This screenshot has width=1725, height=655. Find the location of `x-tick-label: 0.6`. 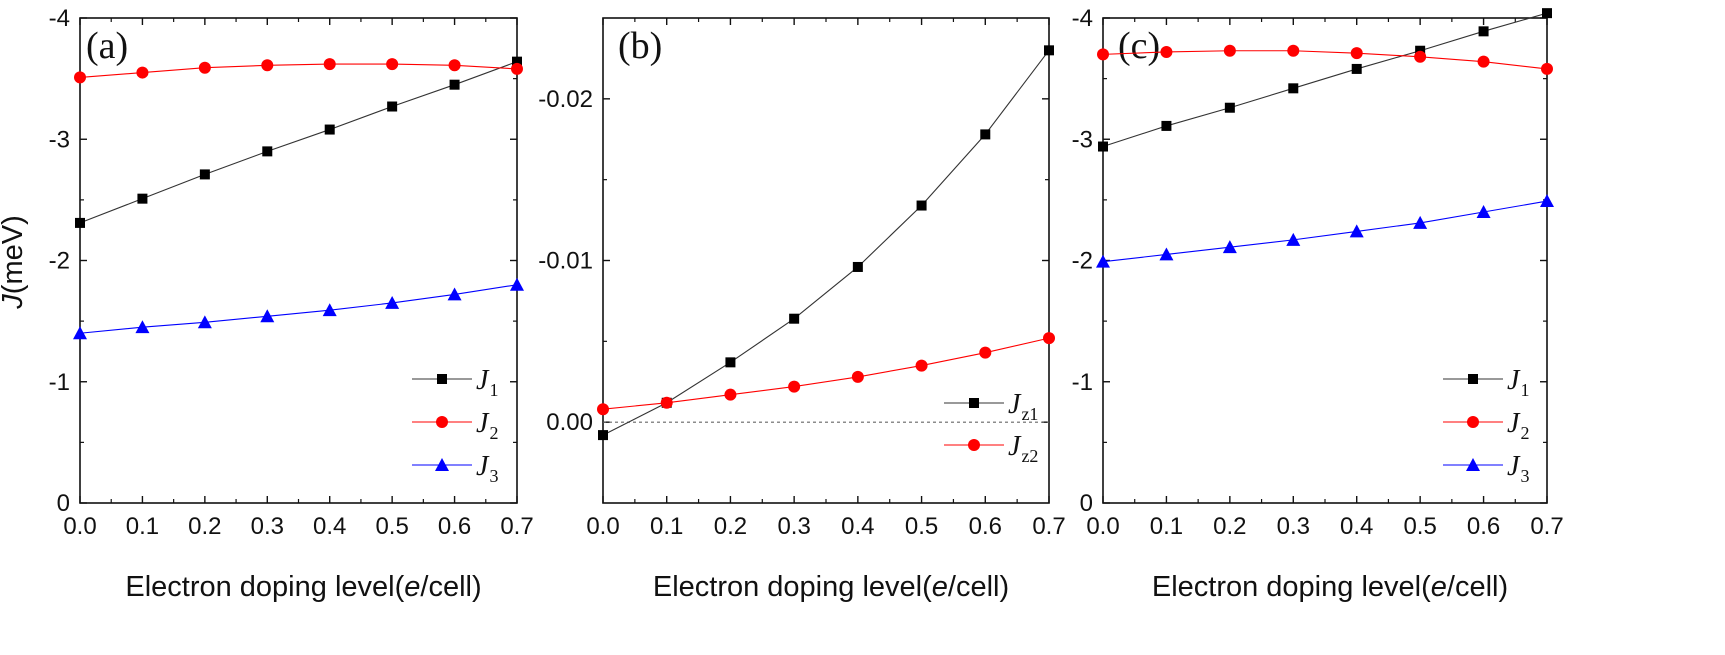

x-tick-label: 0.6 is located at coordinates (454, 526).